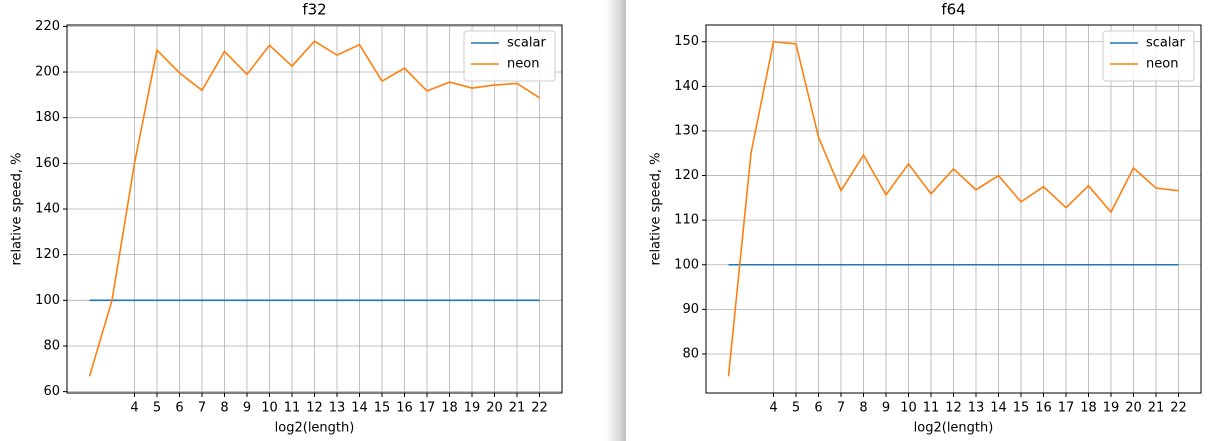 This screenshot has height=441, width=1221. I want to click on y-tick-label: 150, so click(686, 41).